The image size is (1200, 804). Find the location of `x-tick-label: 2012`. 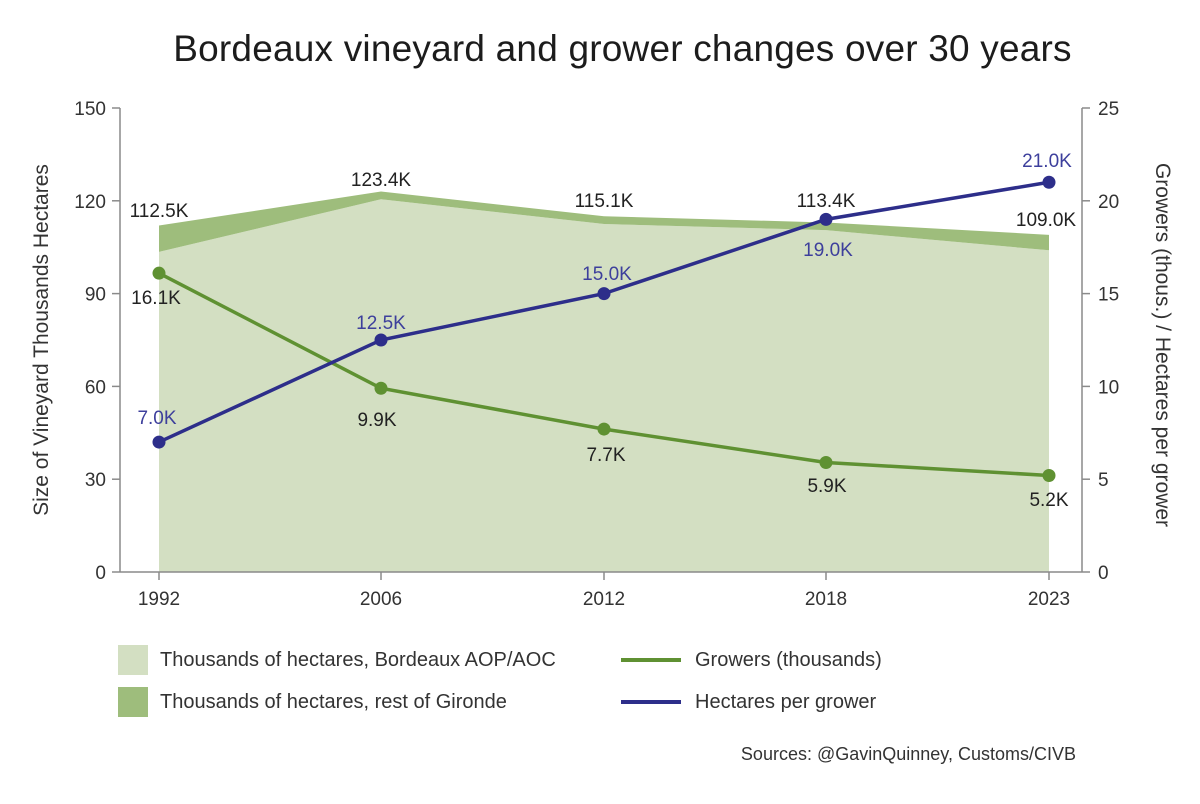

x-tick-label: 2012 is located at coordinates (604, 599).